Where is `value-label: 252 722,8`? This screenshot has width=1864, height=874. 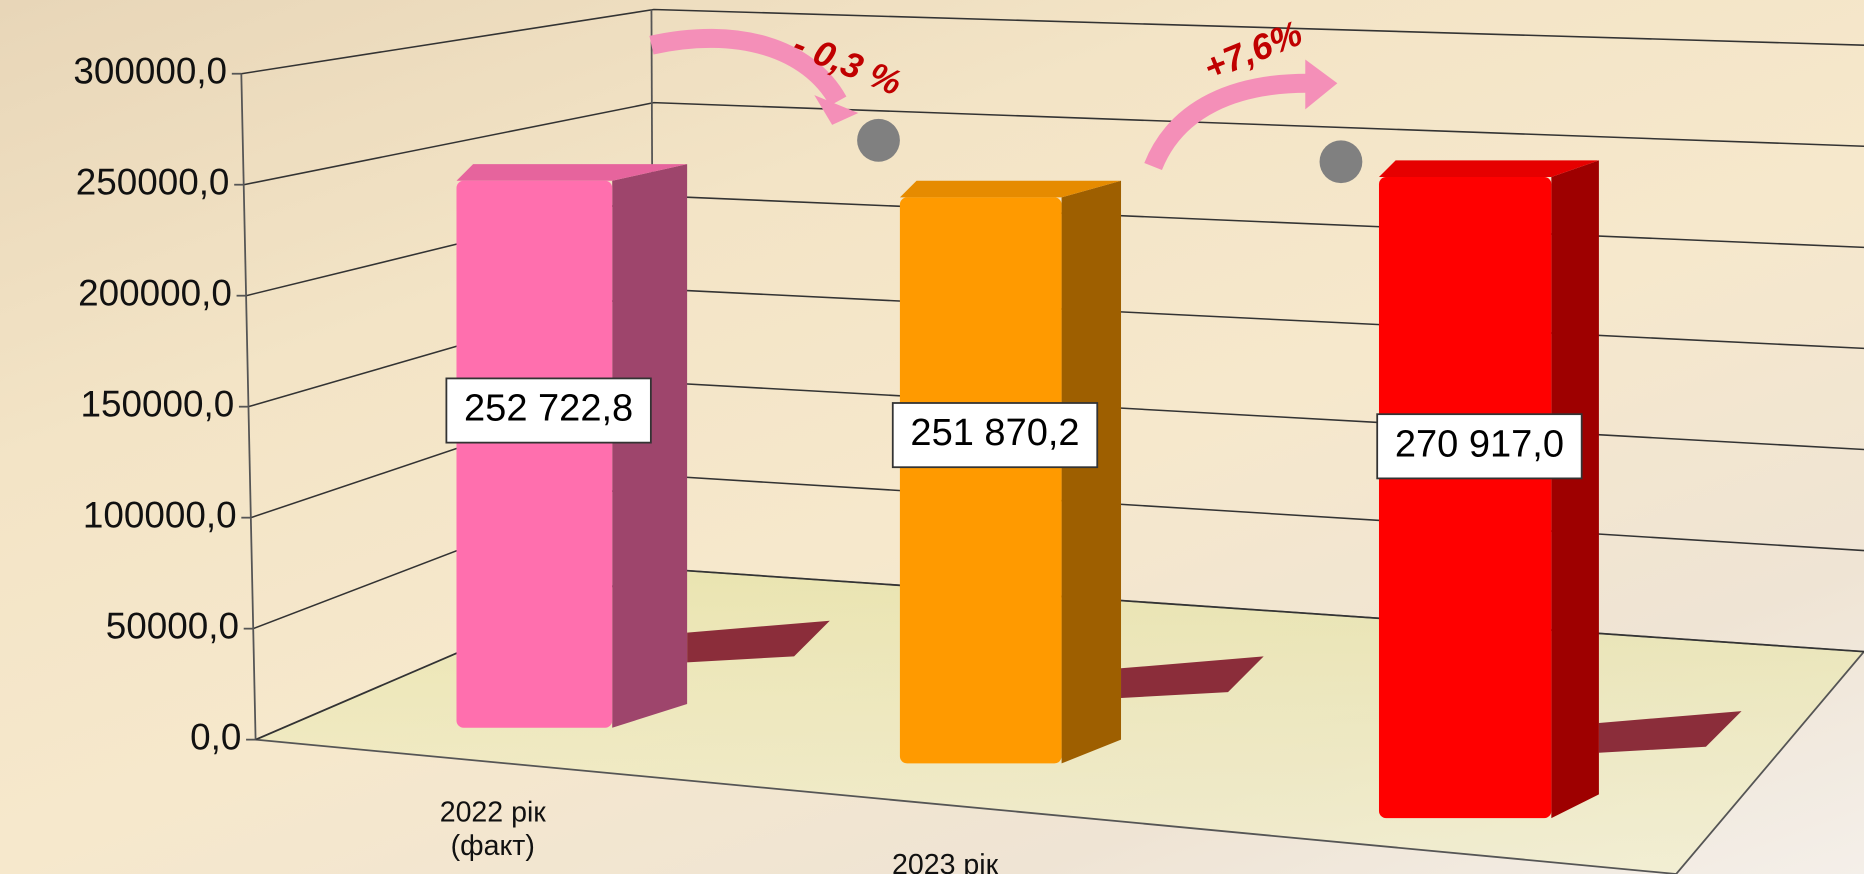
value-label: 252 722,8 is located at coordinates (548, 409).